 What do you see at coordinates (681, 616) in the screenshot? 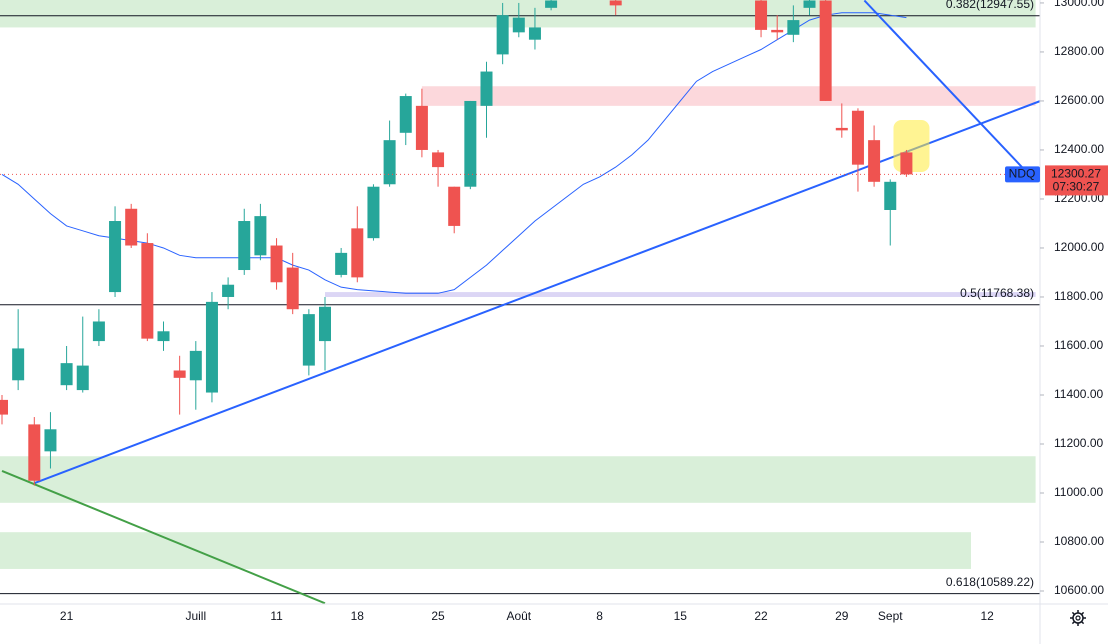
I see `x-tick-label: 15` at bounding box center [681, 616].